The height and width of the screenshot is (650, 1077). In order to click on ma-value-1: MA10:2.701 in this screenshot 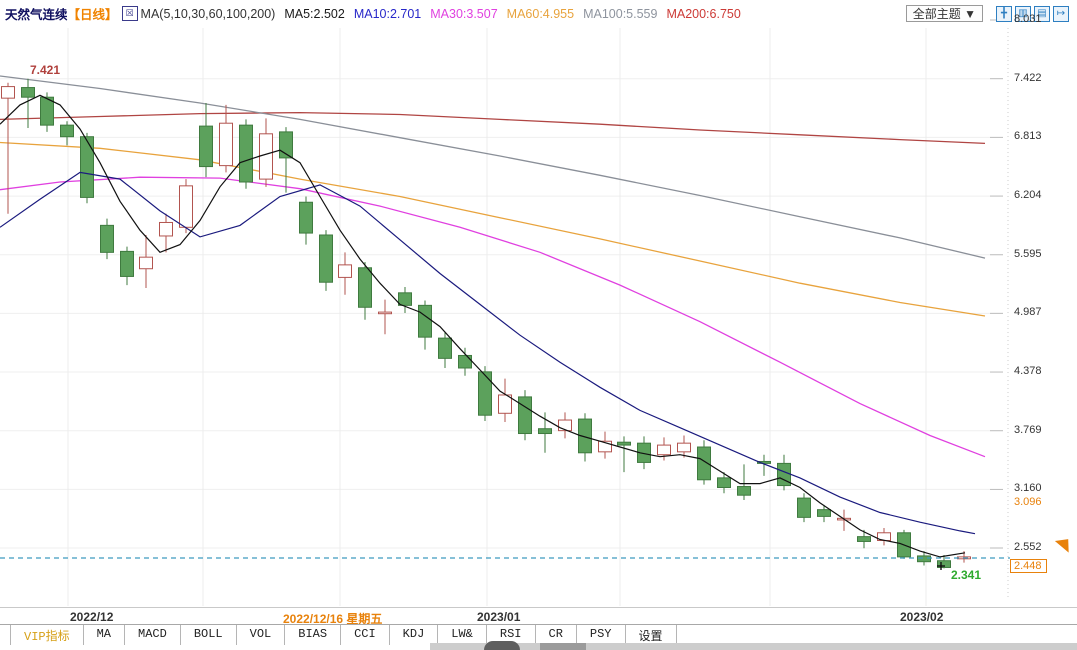, I will do `click(387, 13)`.